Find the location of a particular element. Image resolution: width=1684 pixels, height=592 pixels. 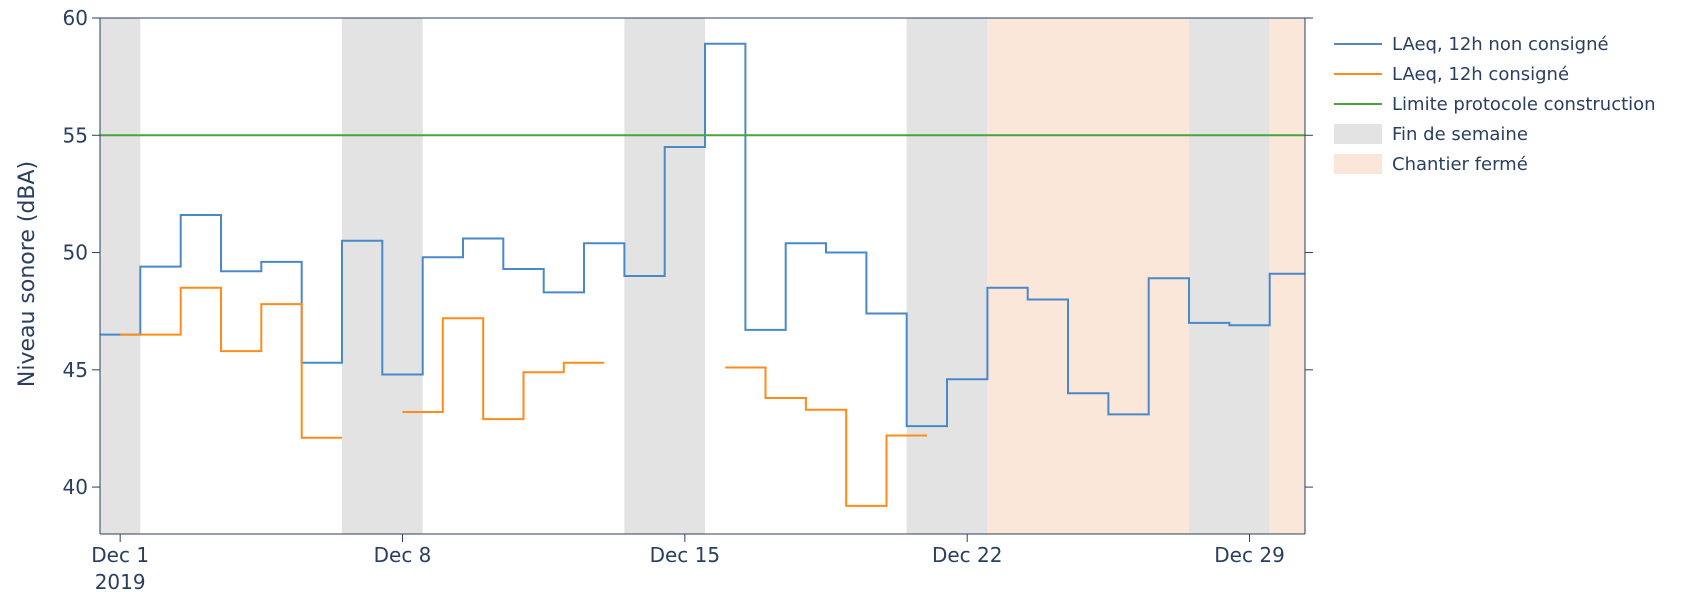

x-tick-label: Dec 15 is located at coordinates (685, 555).